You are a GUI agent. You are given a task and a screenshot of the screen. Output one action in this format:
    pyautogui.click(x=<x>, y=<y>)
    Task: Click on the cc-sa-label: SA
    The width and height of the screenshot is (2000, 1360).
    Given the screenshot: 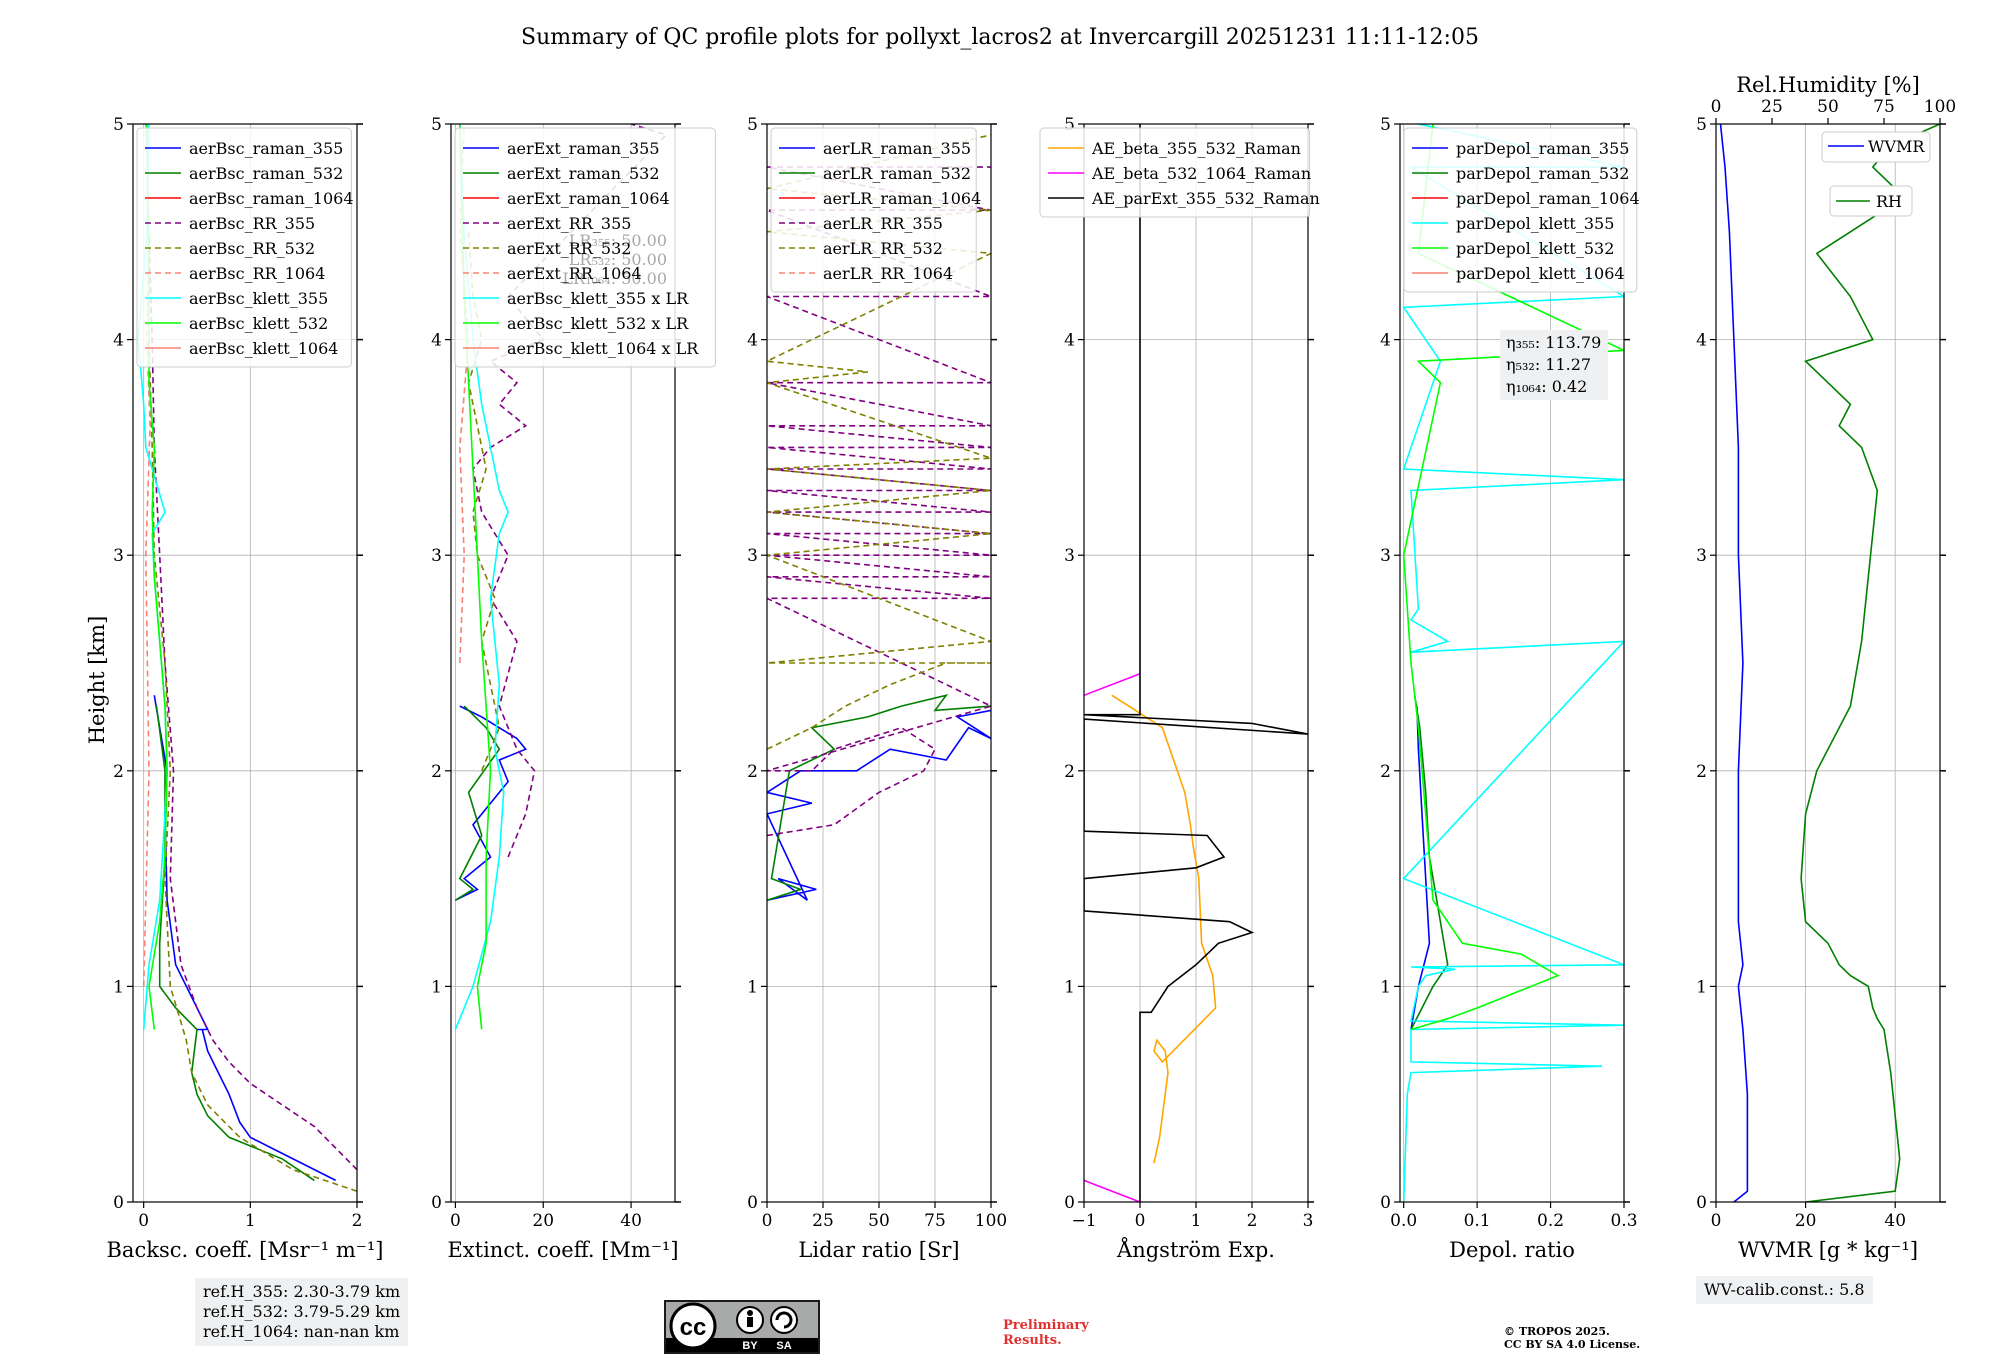 What is the action you would take?
    pyautogui.click(x=783, y=1346)
    